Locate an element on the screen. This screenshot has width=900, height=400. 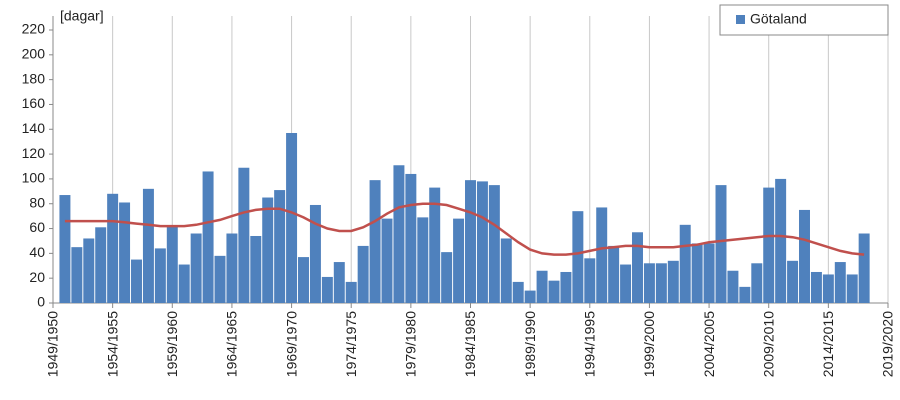
x-tick-label: 1979/1980 is located at coordinates (411, 344).